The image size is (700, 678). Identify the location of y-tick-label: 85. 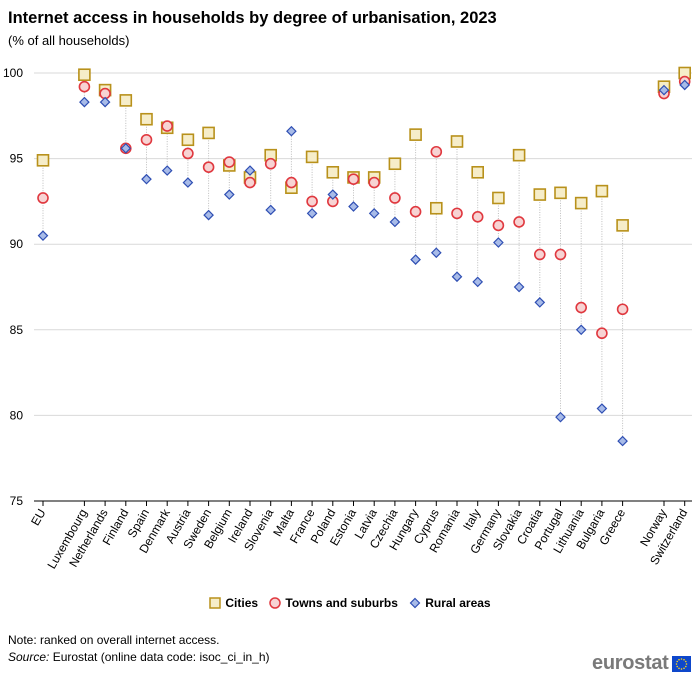
(17, 330).